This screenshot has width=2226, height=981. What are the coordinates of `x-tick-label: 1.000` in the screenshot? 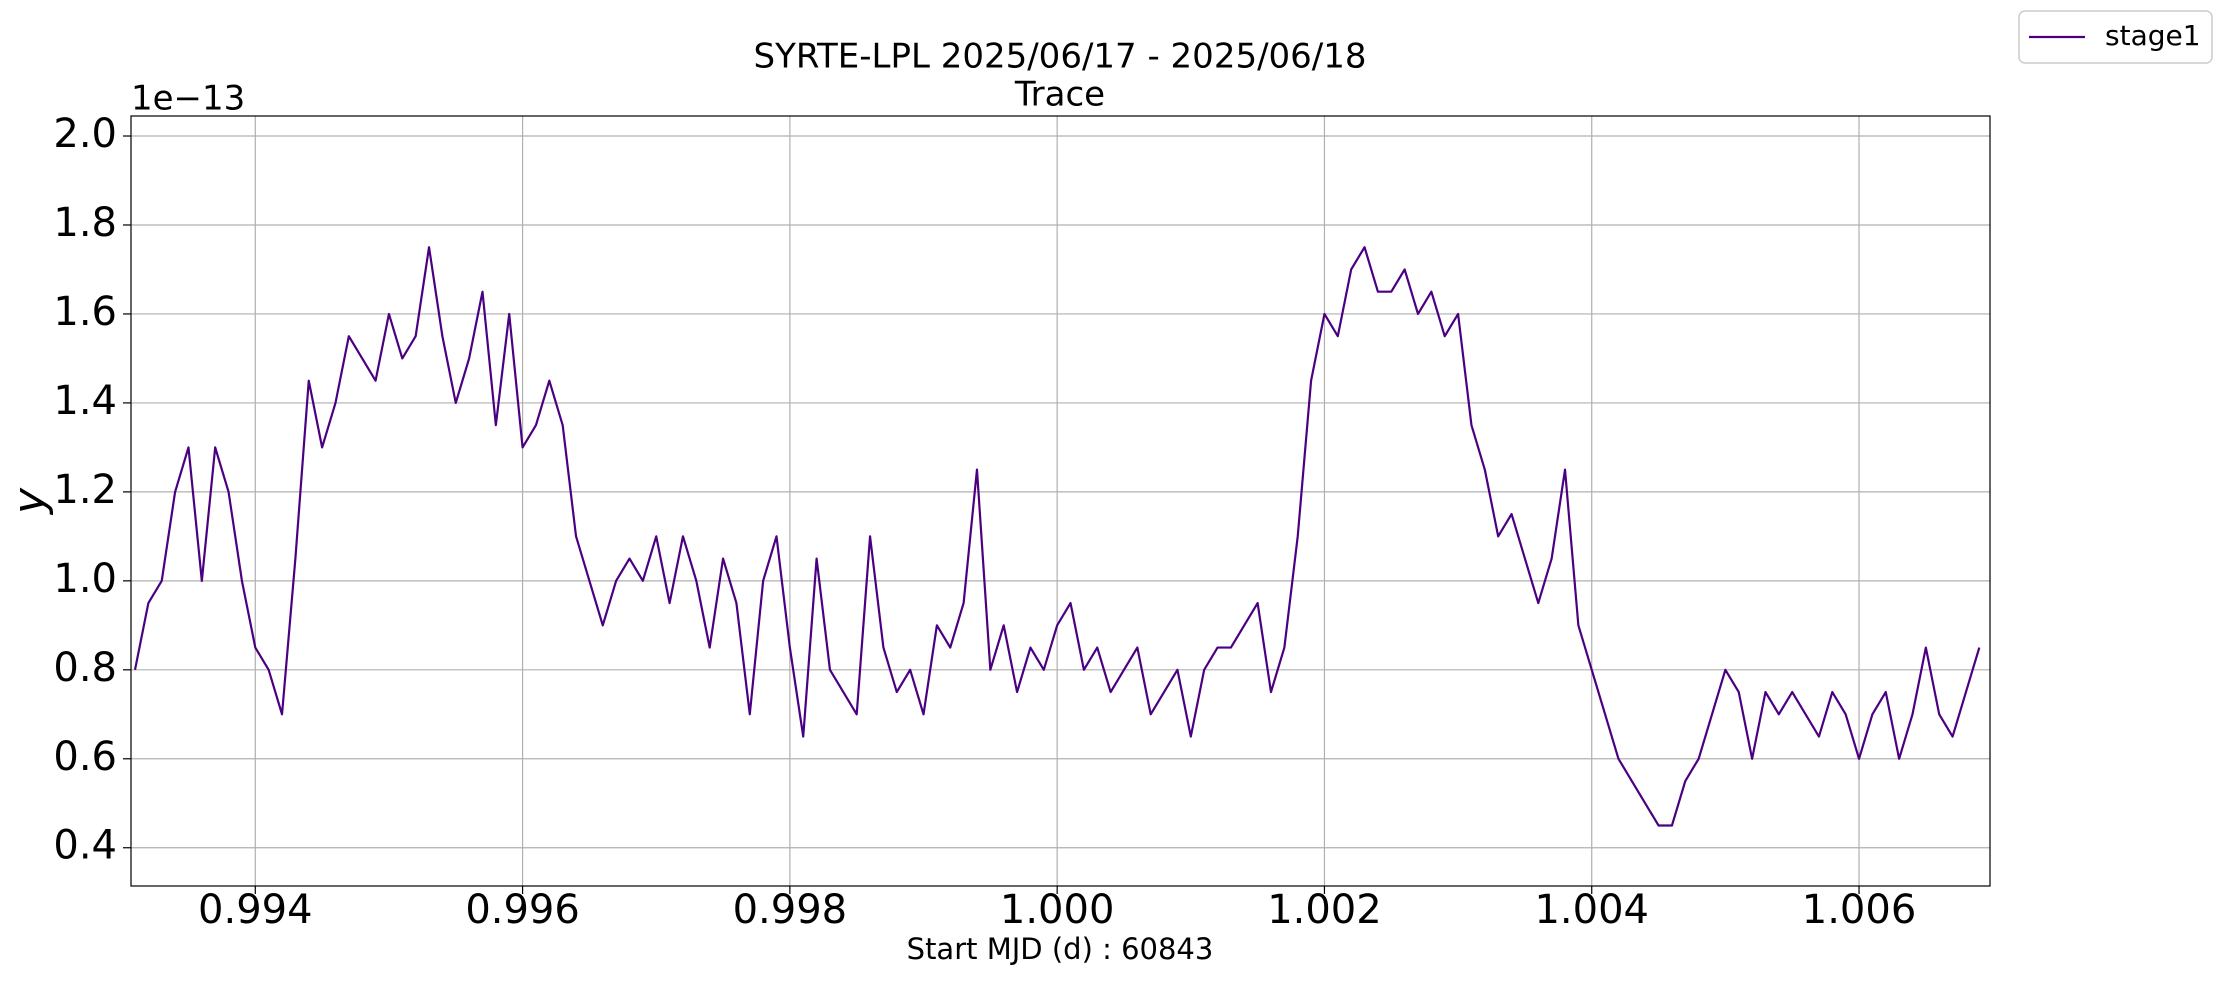 It's located at (1057, 910).